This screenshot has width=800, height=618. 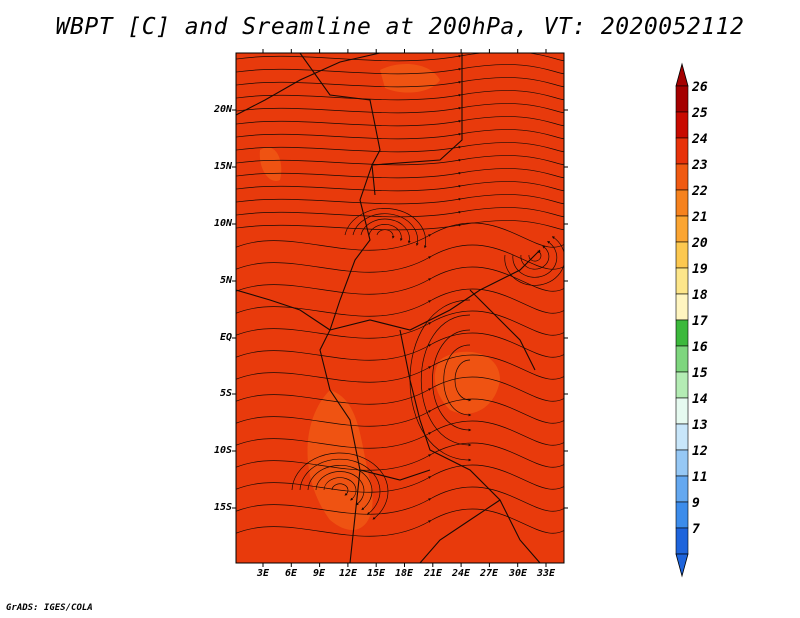 I want to click on lon-label-3e: 3E, so click(x=263, y=573).